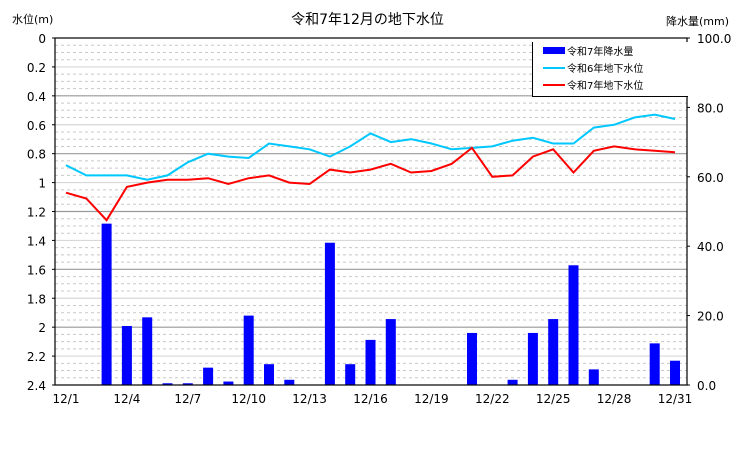  What do you see at coordinates (367, 20) in the screenshot?
I see `chart-title: 令和7年12月の地下水位` at bounding box center [367, 20].